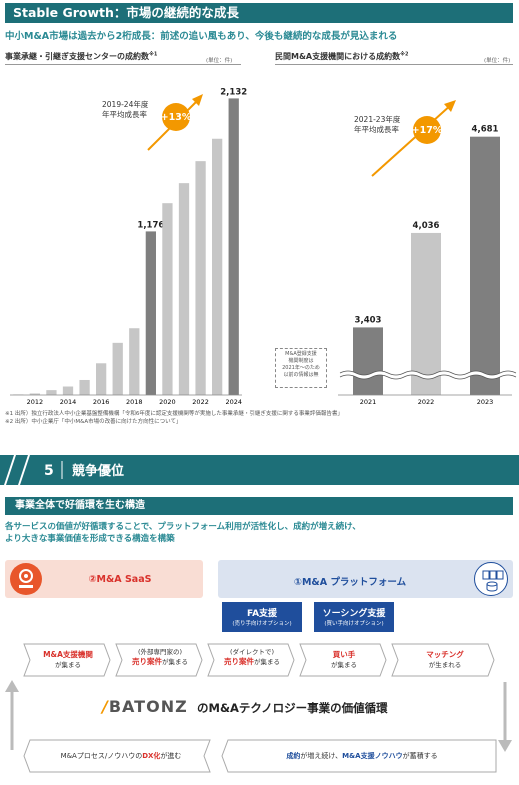  What do you see at coordinates (121, 756) in the screenshot?
I see `bottom-left-text: M&Aプロセス/ノウハウのDX化が進む` at bounding box center [121, 756].